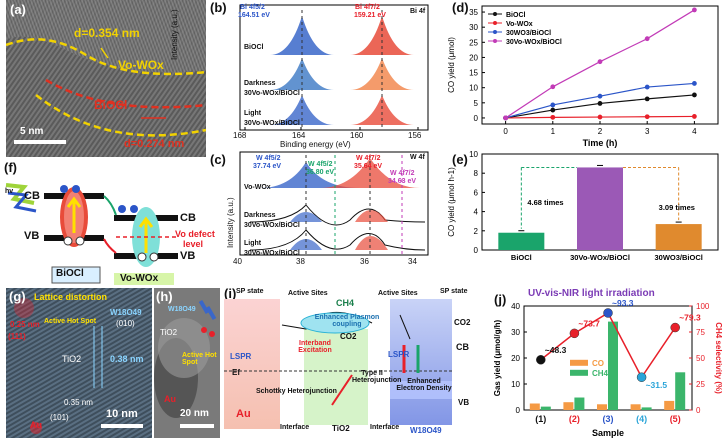 This screenshot has height=439, width=726. Describe the element at coordinates (300, 261) in the screenshot. I see `w-xtick-1: 38` at that location.